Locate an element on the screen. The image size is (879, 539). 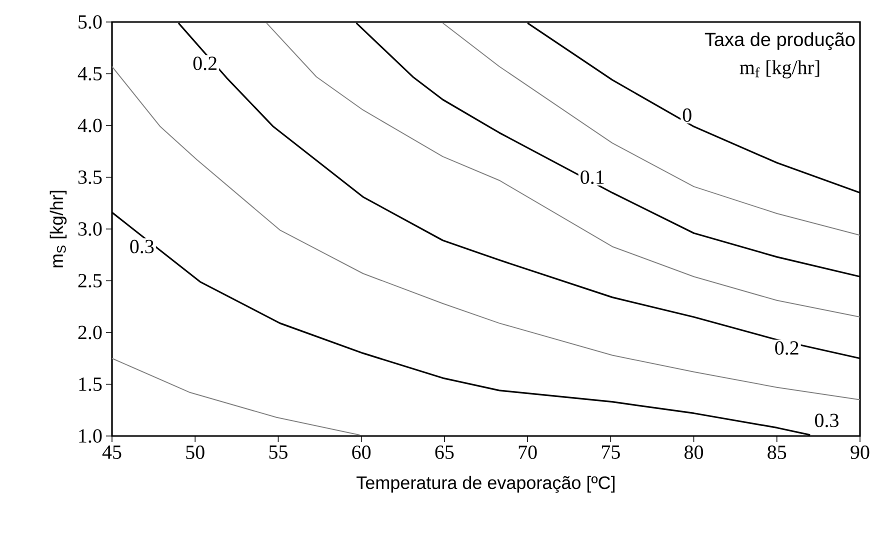
y-tick-label: 4.5 is located at coordinates (90, 73).